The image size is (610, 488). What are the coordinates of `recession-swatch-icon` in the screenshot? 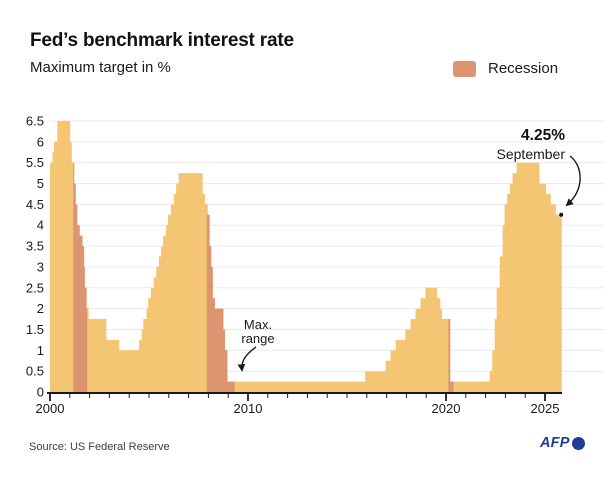 It's located at (464, 68).